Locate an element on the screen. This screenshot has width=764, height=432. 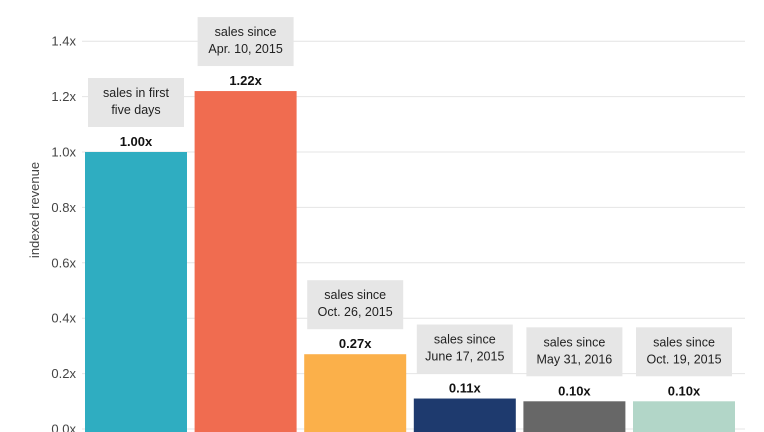
bar-value-label: 1.00x is located at coordinates (136, 141).